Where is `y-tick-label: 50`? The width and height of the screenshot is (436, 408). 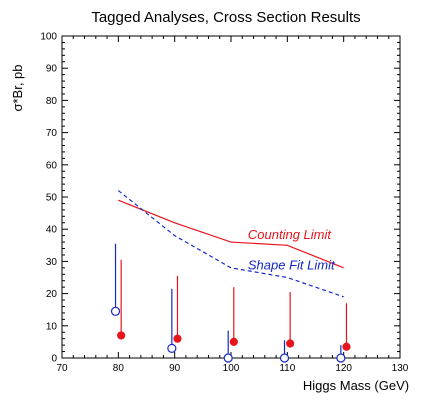
y-tick-label: 50 is located at coordinates (52, 198).